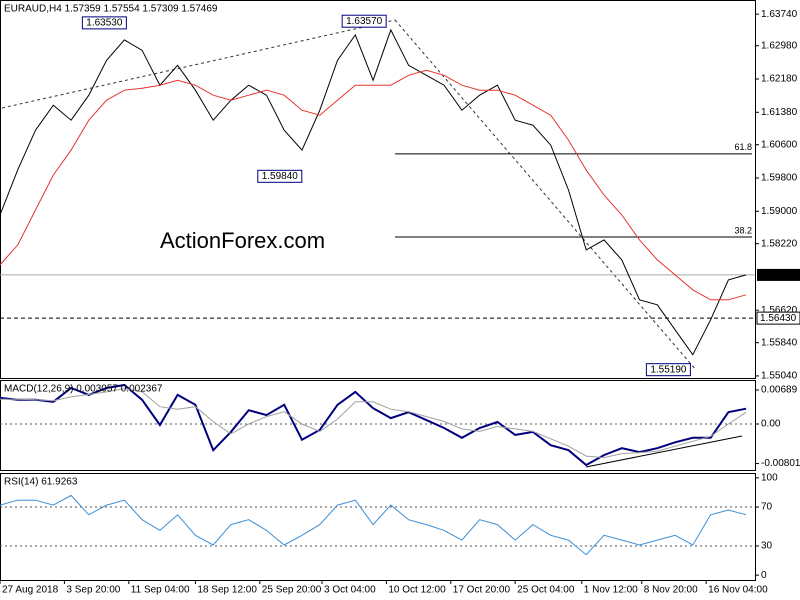 This screenshot has height=600, width=800. I want to click on x-tick-label: 3 Sep 20:00, so click(93, 590).